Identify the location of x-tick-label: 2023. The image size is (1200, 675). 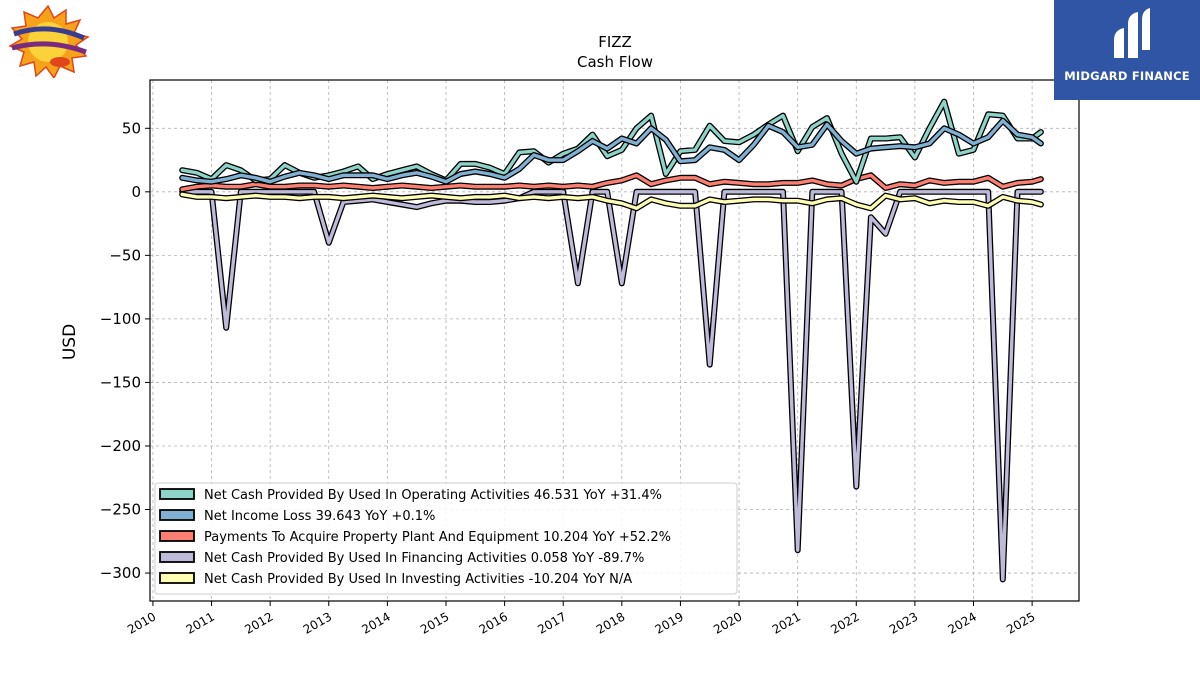
(903, 622).